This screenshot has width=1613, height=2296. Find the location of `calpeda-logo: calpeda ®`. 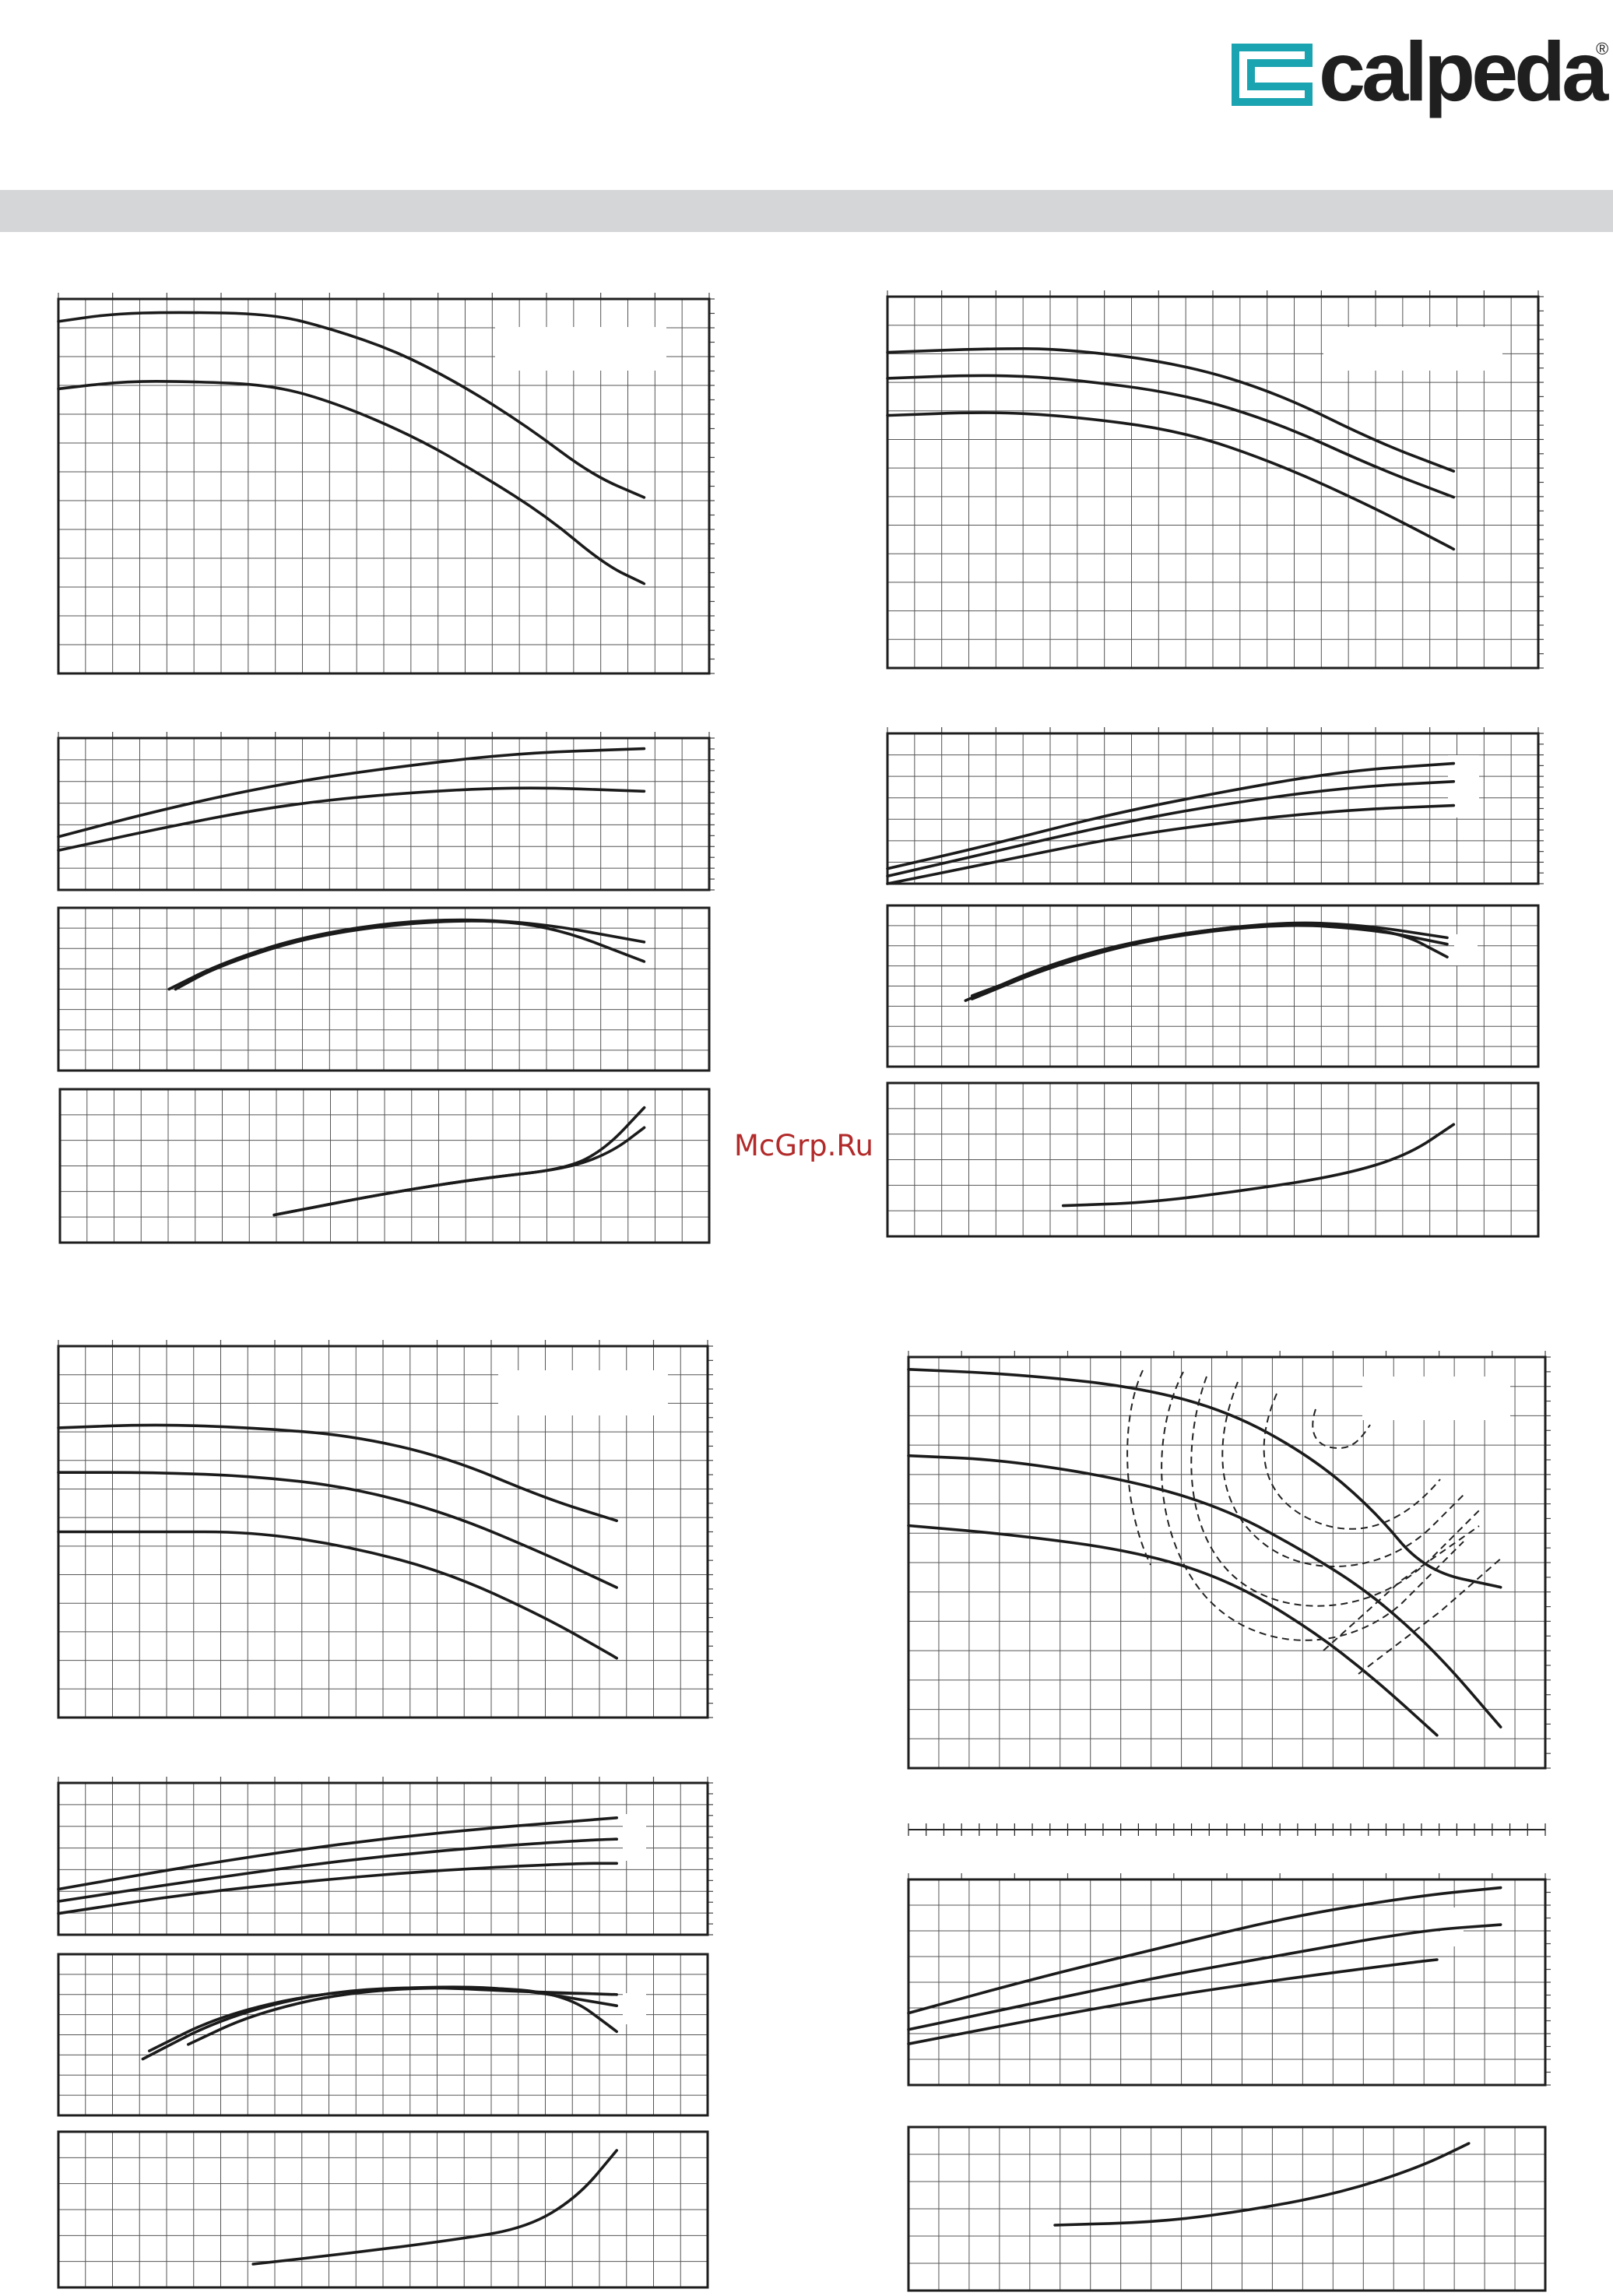

calpeda-logo: calpeda ® is located at coordinates (1422, 79).